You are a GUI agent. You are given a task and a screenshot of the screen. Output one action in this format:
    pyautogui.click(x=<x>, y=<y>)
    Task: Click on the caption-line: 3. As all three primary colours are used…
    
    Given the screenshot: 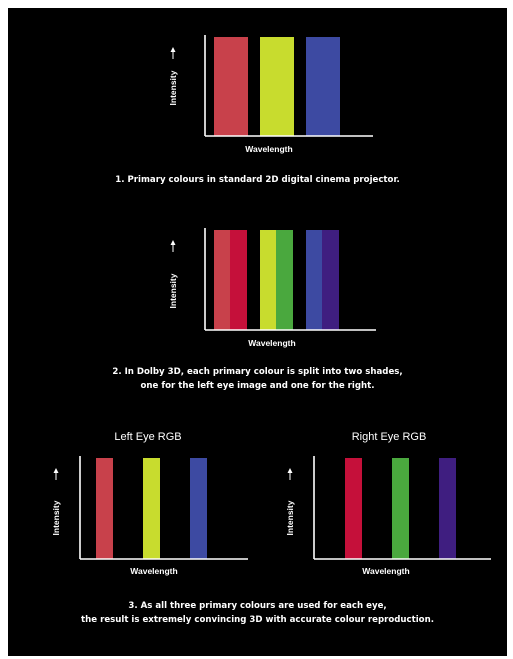 What is the action you would take?
    pyautogui.click(x=257, y=606)
    